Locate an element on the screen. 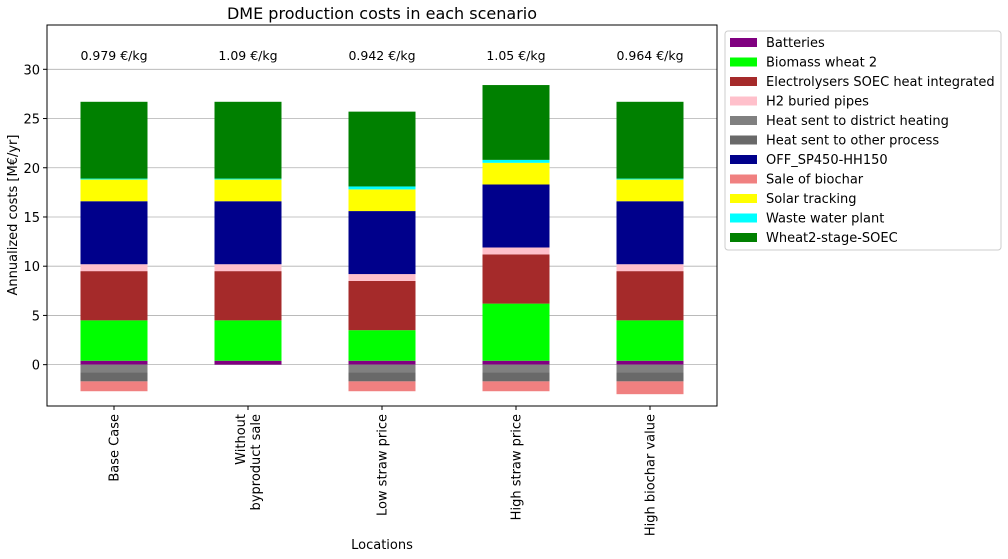 This screenshot has height=559, width=1008. x-tick-label: High biochar value is located at coordinates (651, 475).